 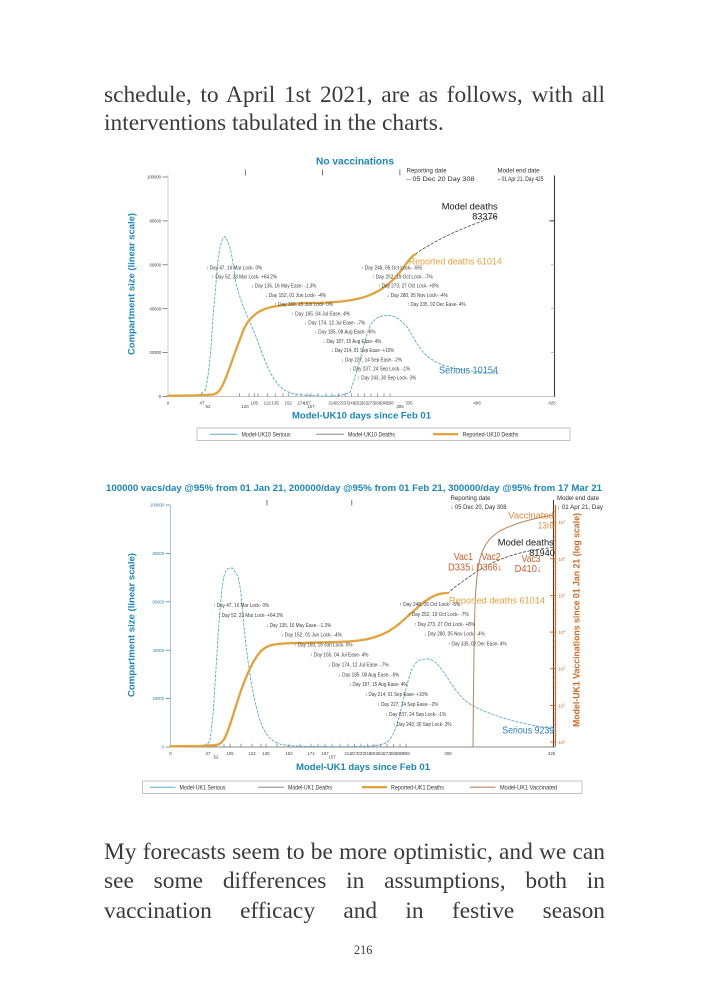 What do you see at coordinates (489, 568) in the screenshot?
I see `svg-text: D366↓` at bounding box center [489, 568].